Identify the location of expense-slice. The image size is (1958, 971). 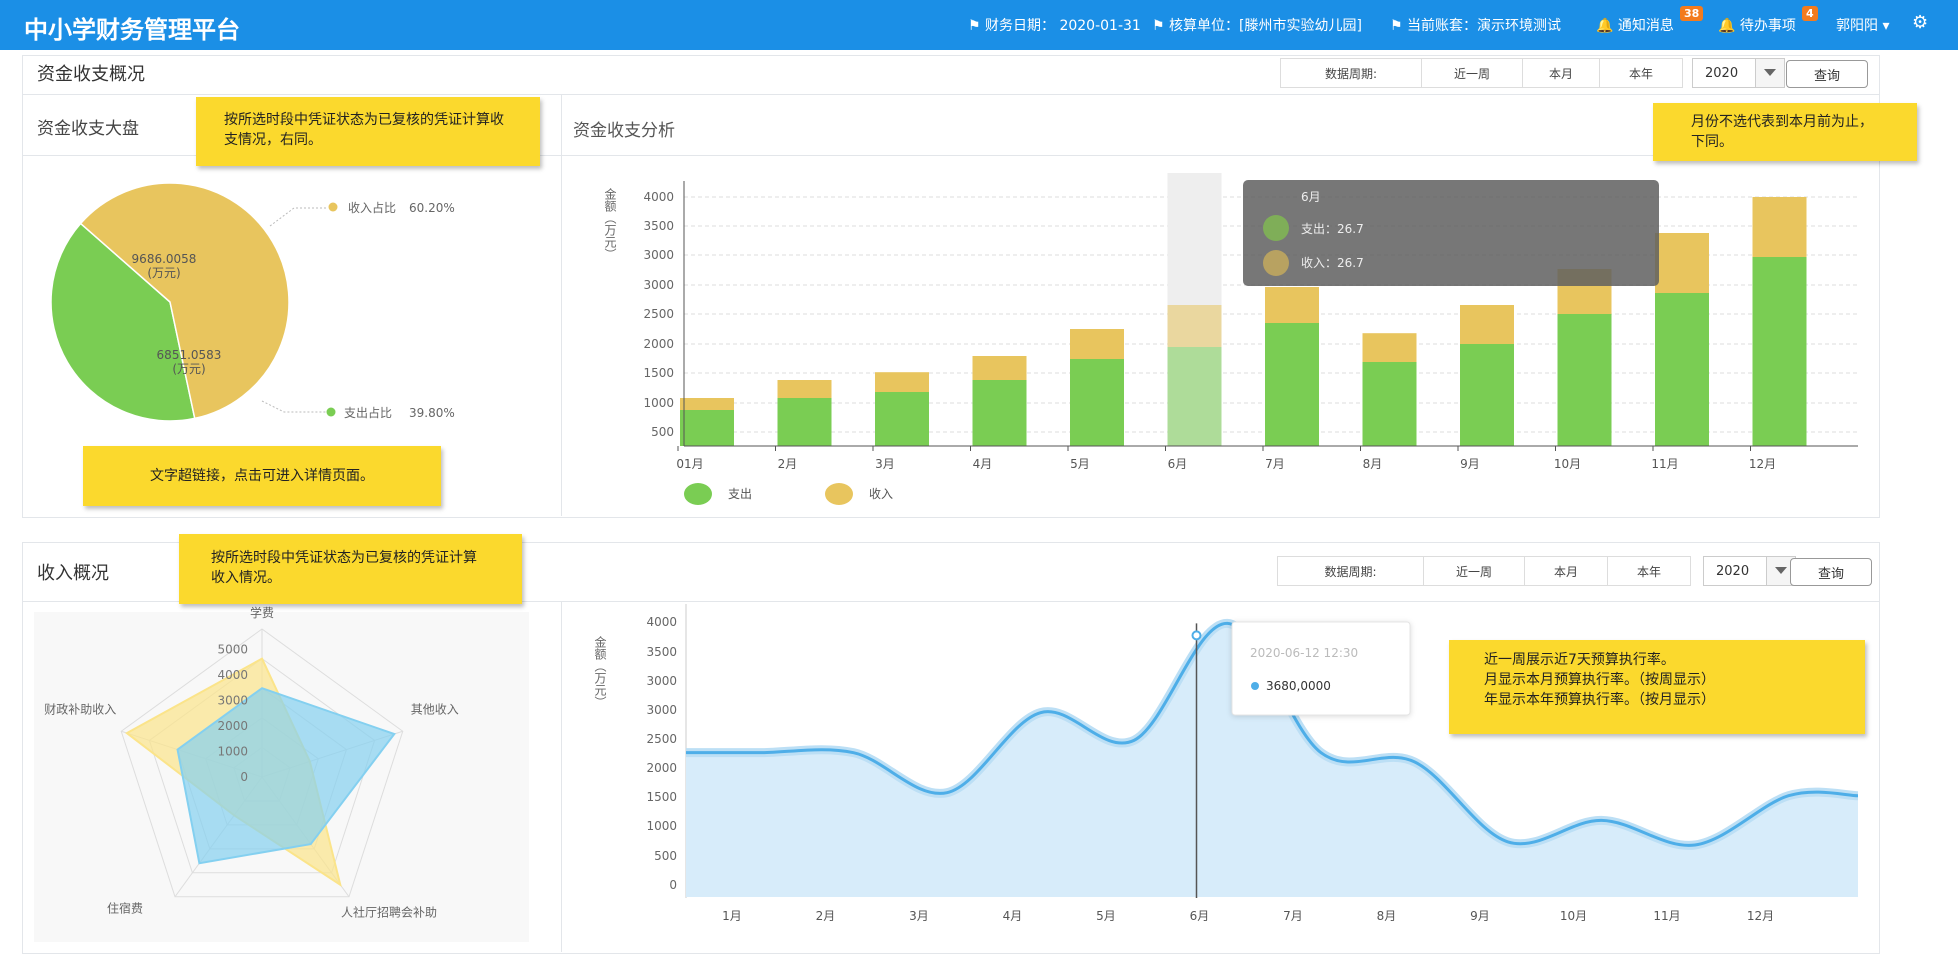
(123, 322).